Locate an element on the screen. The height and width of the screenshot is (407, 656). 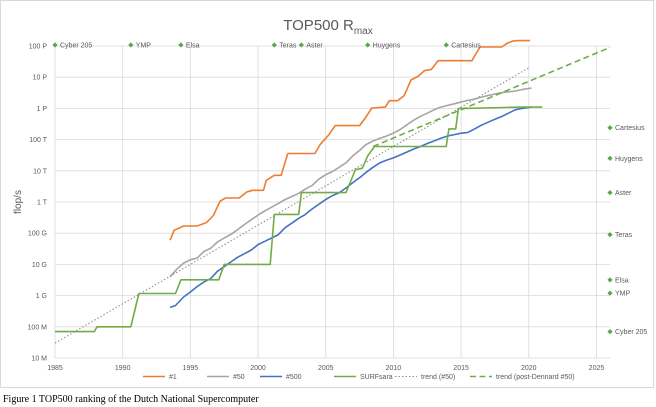
legend-label: #50 is located at coordinates (239, 377).